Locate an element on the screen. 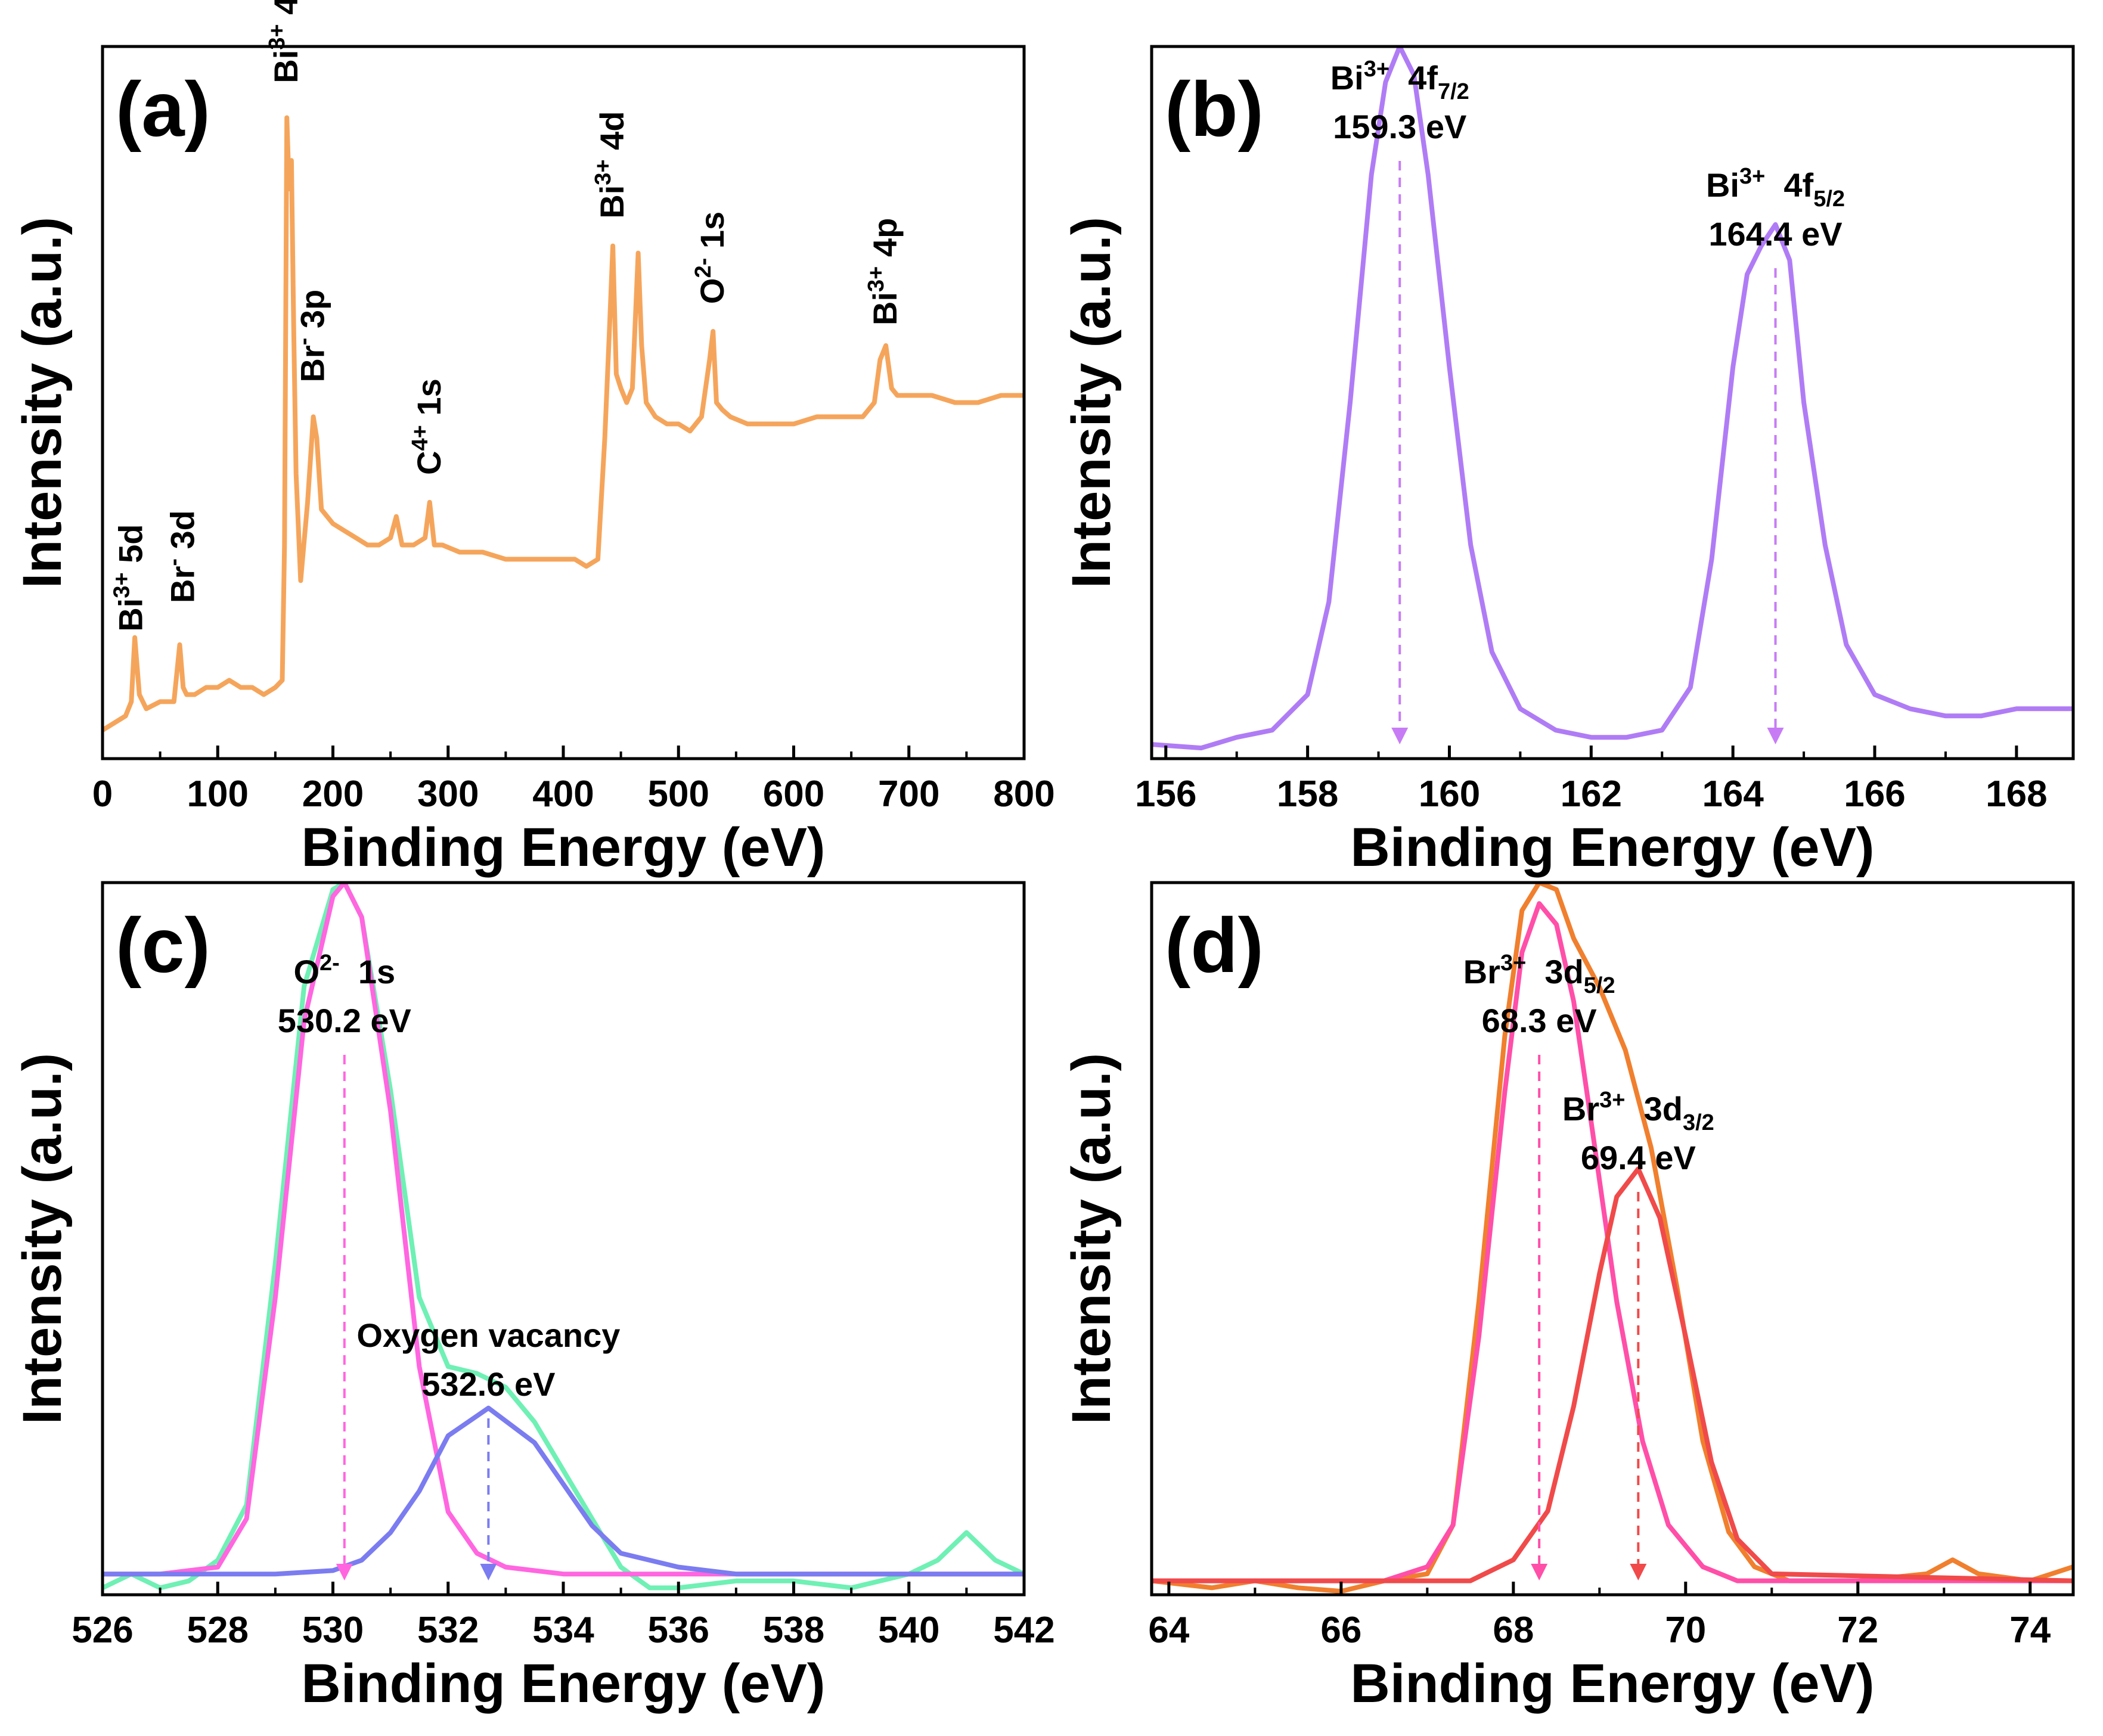 This screenshot has height=1736, width=2103. x-tick-label-b-0: 156 is located at coordinates (1165, 795).